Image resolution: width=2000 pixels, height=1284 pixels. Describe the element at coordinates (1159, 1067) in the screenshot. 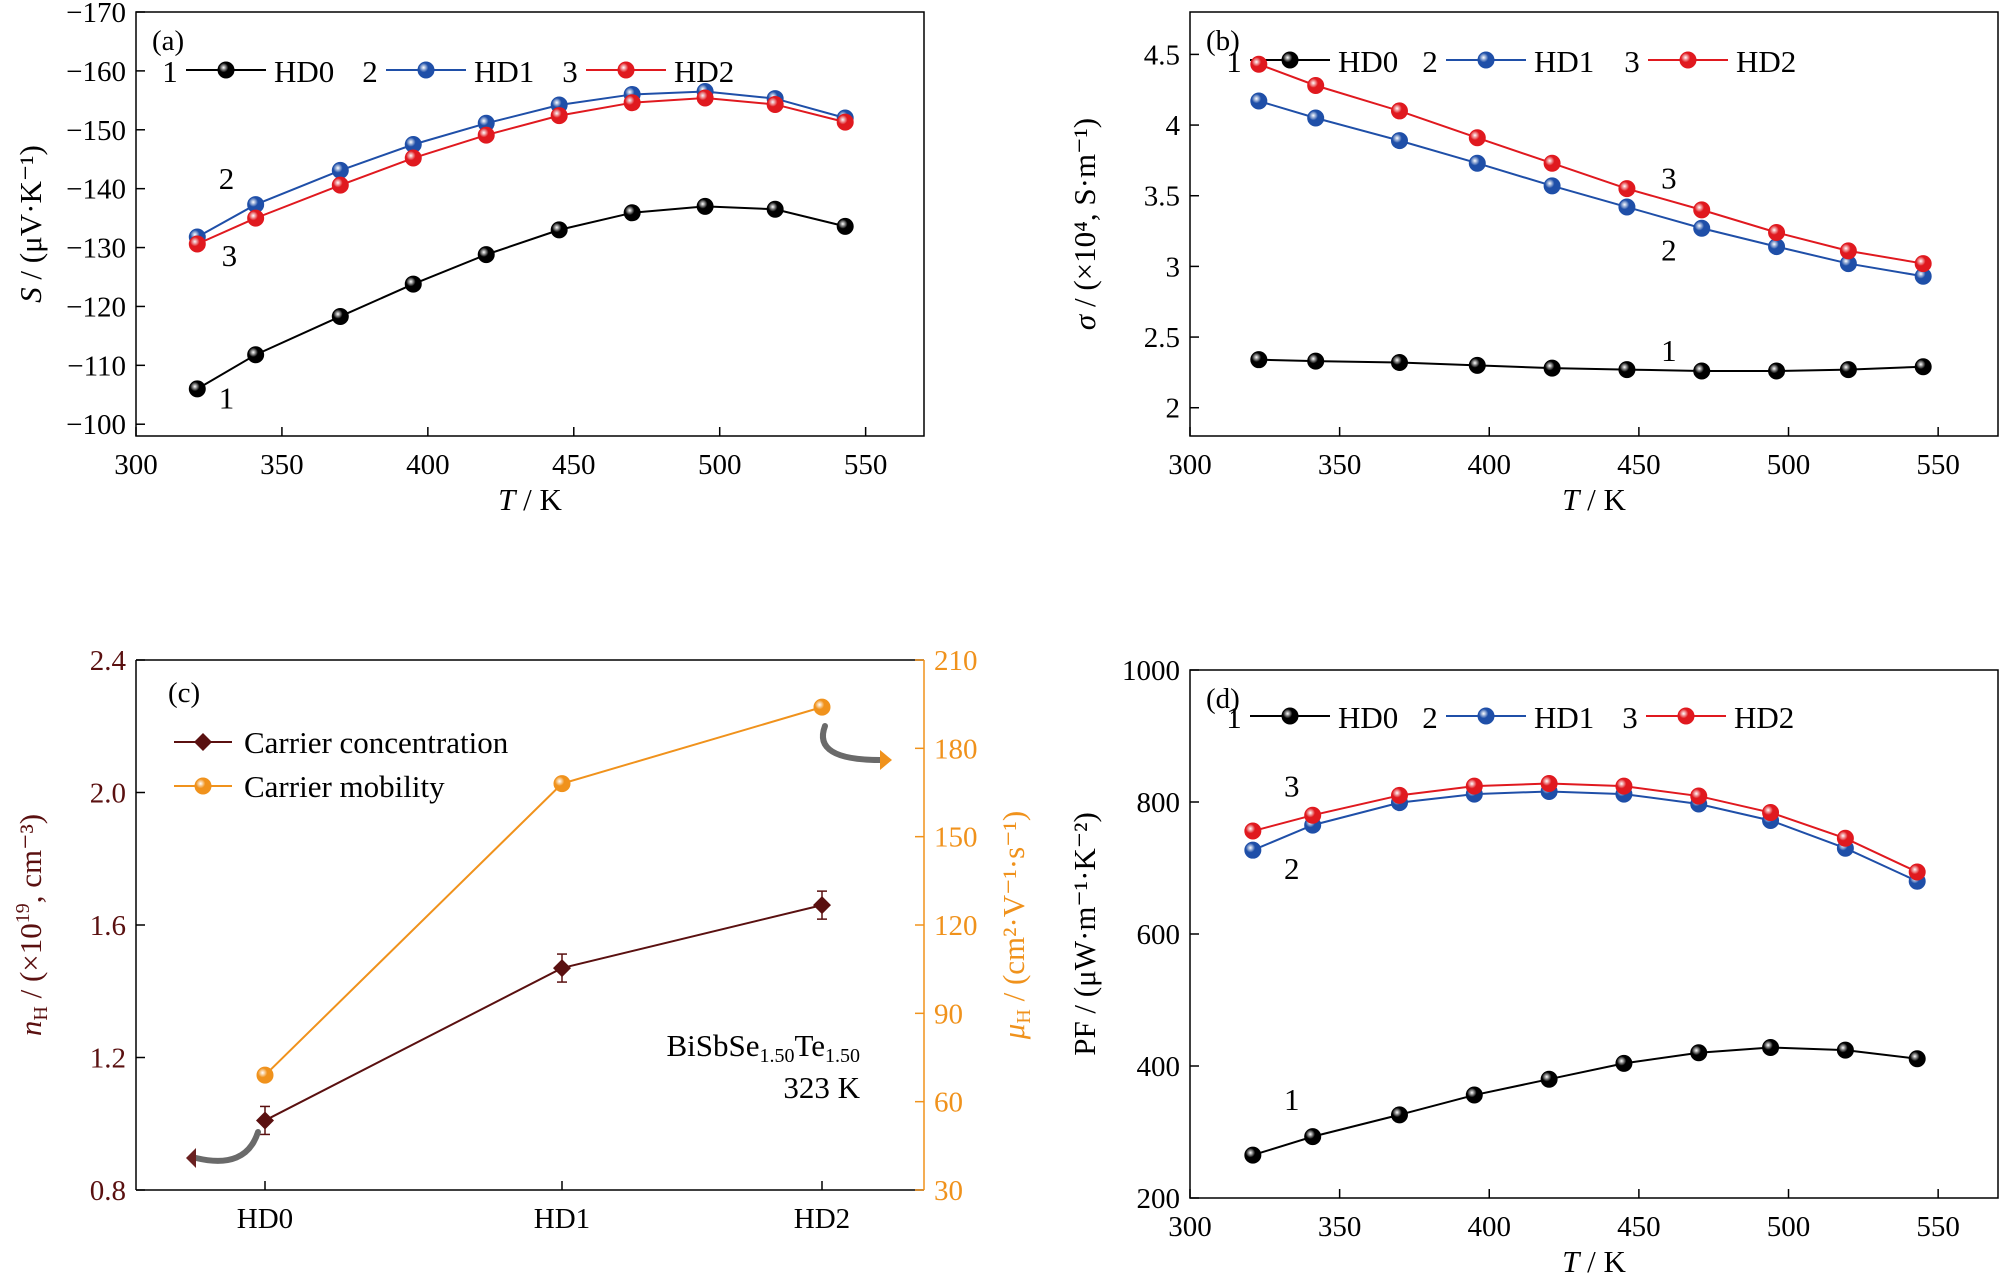

I see `y-tick-label: 400` at that location.